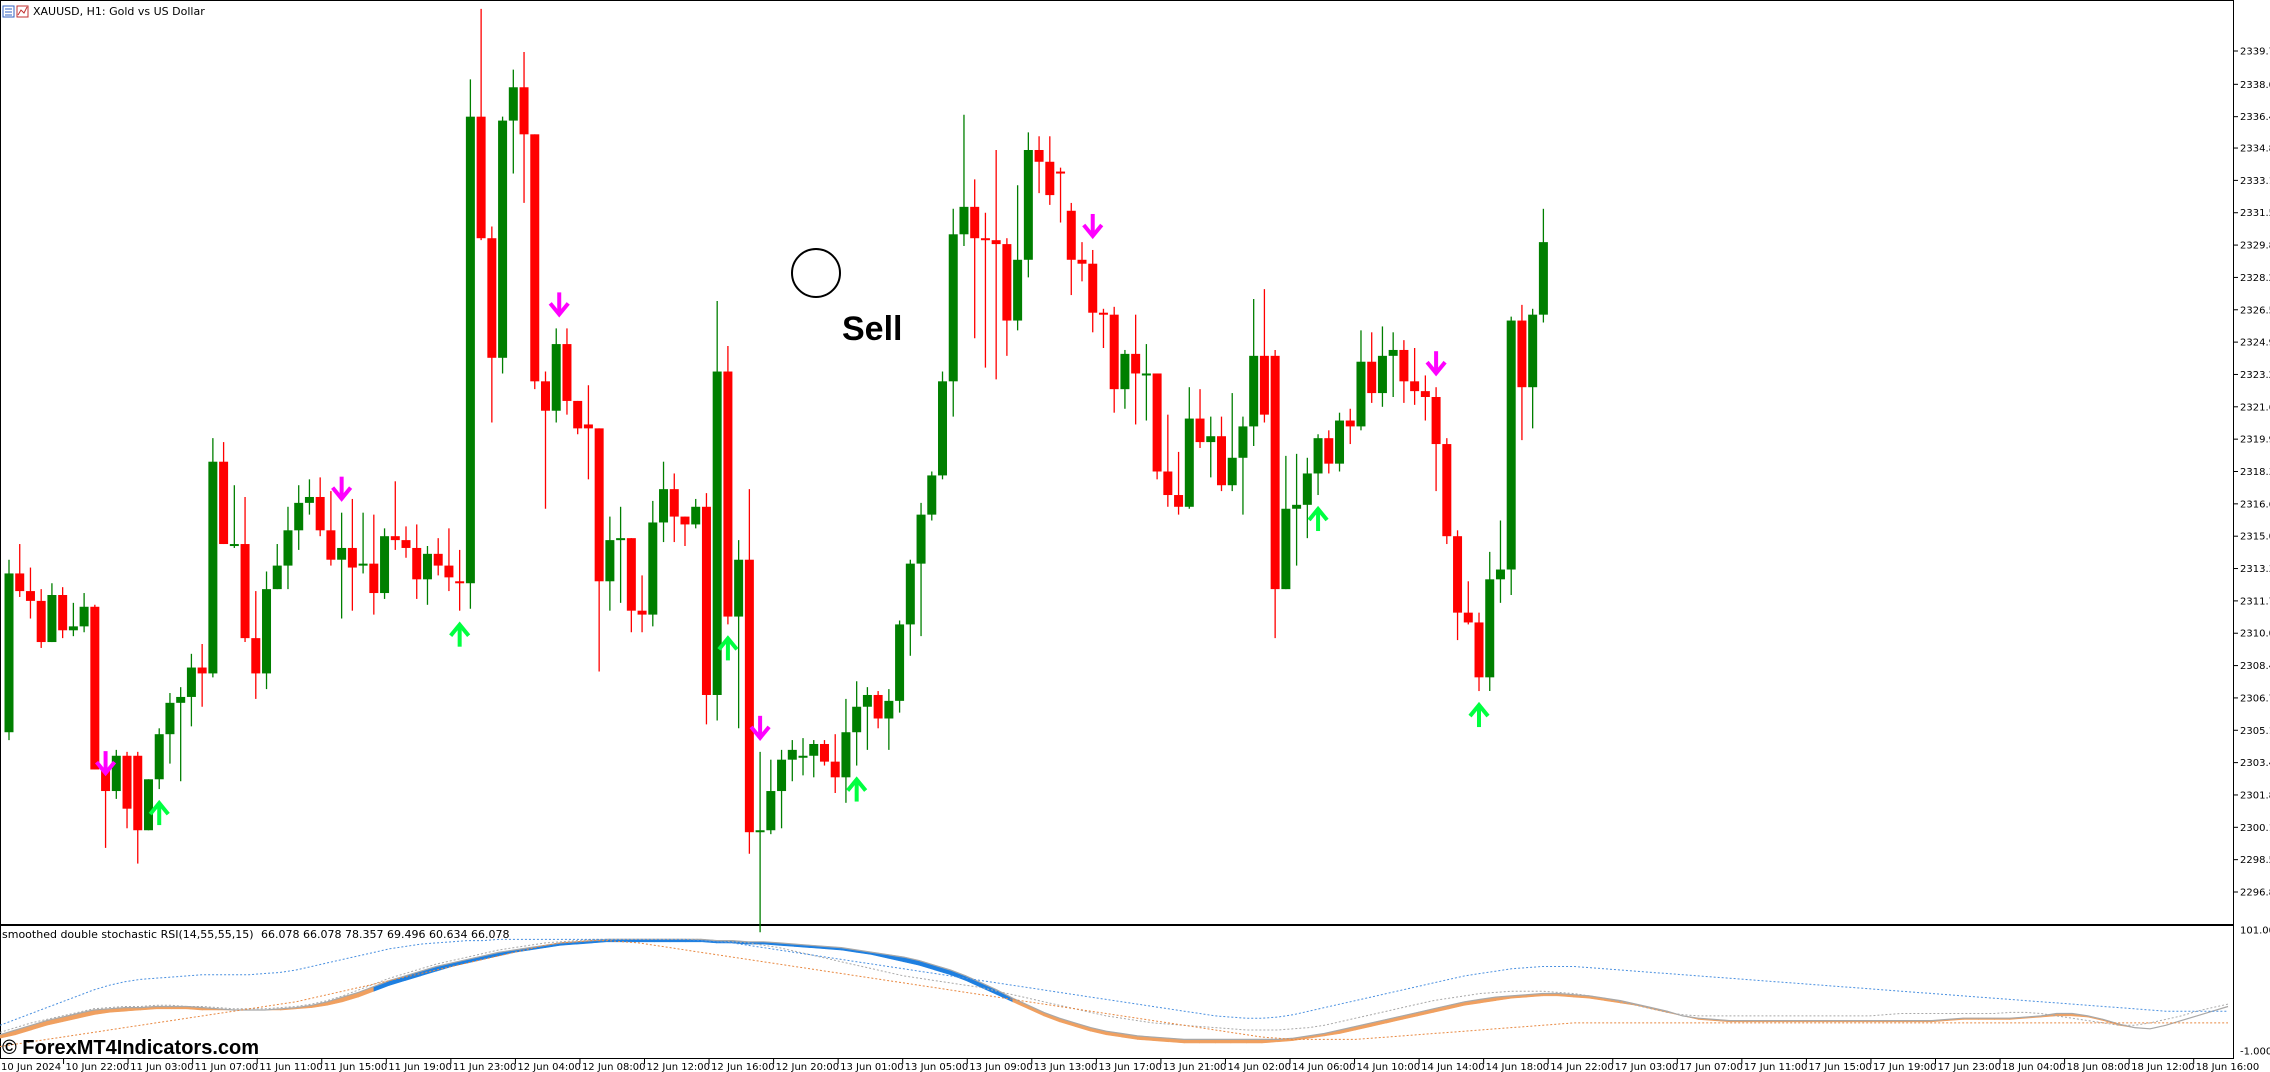 Image resolution: width=2270 pixels, height=1072 pixels. Describe the element at coordinates (8, 11) in the screenshot. I see `chart-window-icon` at that location.